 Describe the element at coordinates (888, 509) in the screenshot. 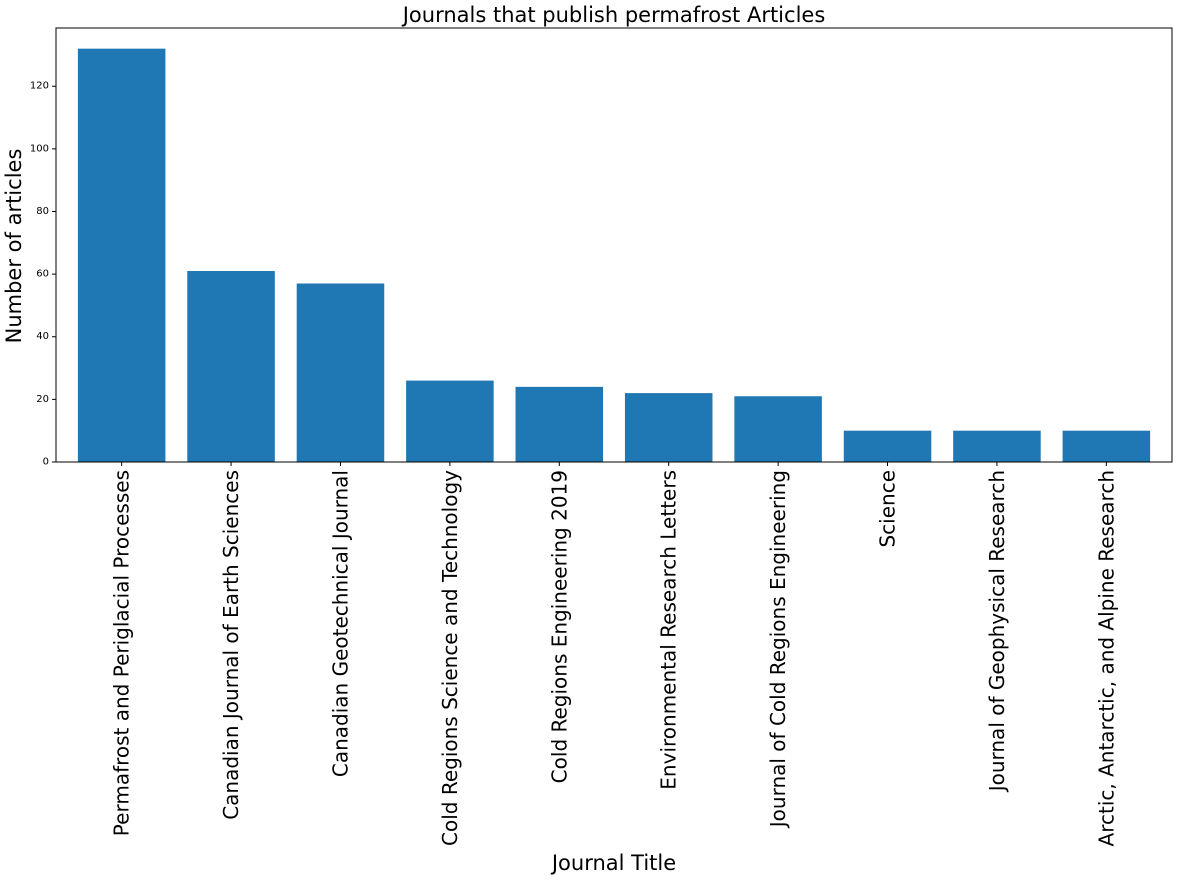

I see `x-tick-label: Science` at that location.